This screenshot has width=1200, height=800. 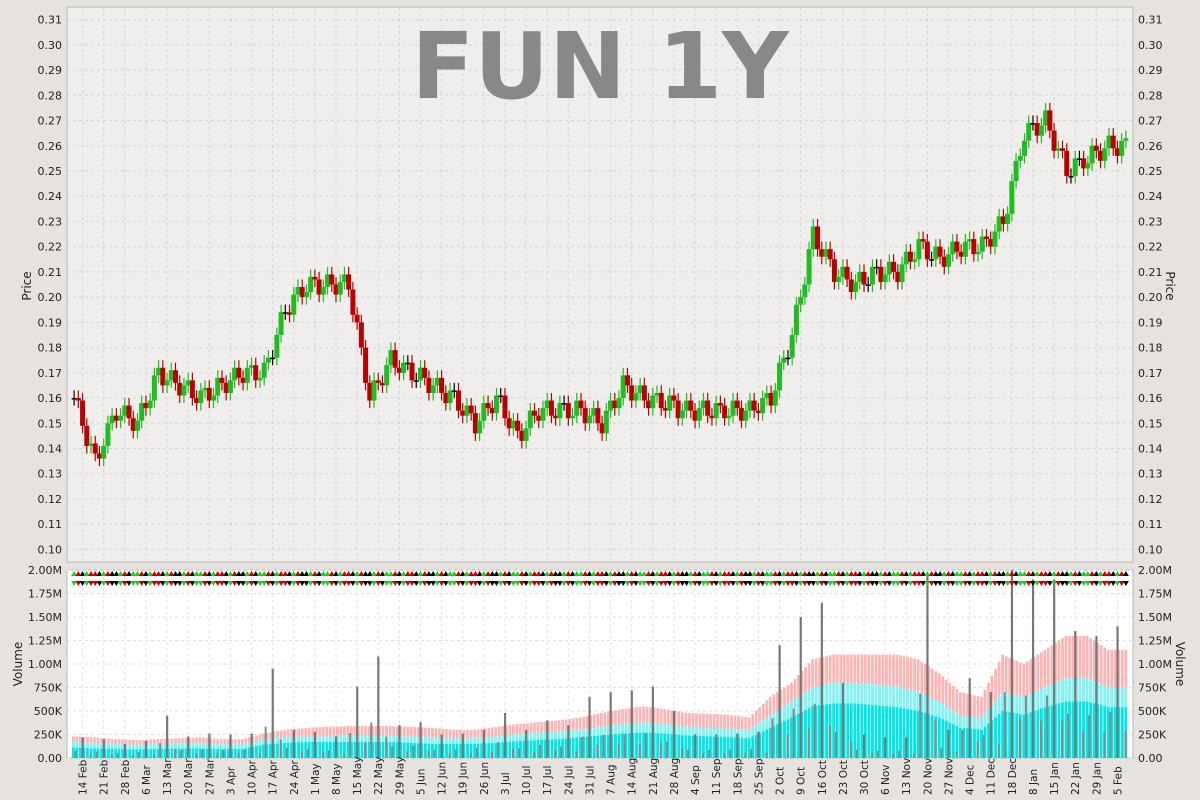 I want to click on date-tick-label: 3 Jul, so click(x=506, y=783).